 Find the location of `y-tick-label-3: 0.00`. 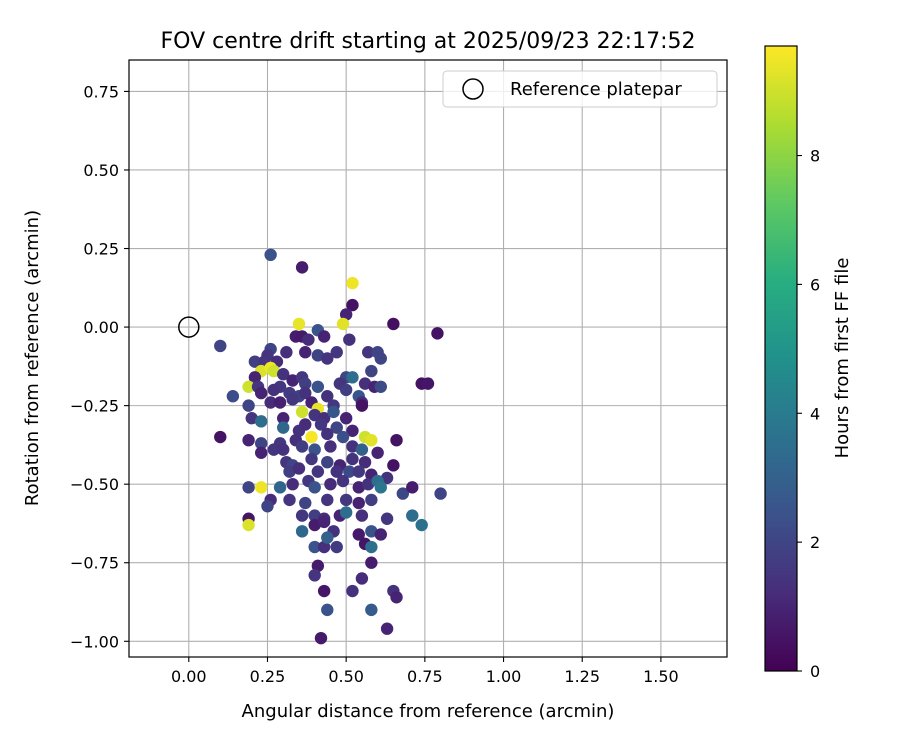

y-tick-label-3: 0.00 is located at coordinates (101, 327).